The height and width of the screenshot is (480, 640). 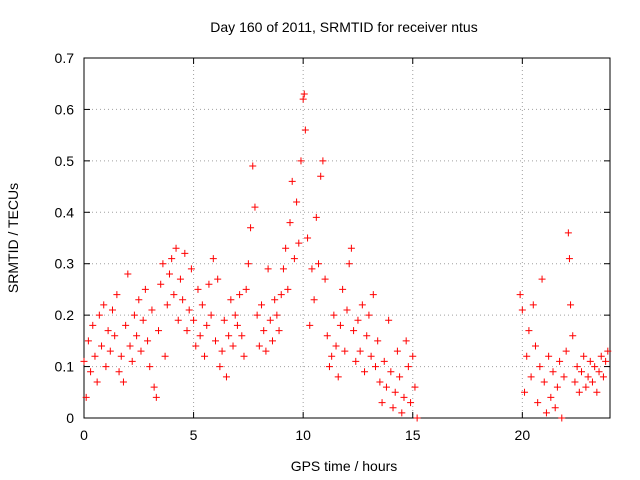 I want to click on x-tick-label: 10, so click(x=303, y=435).